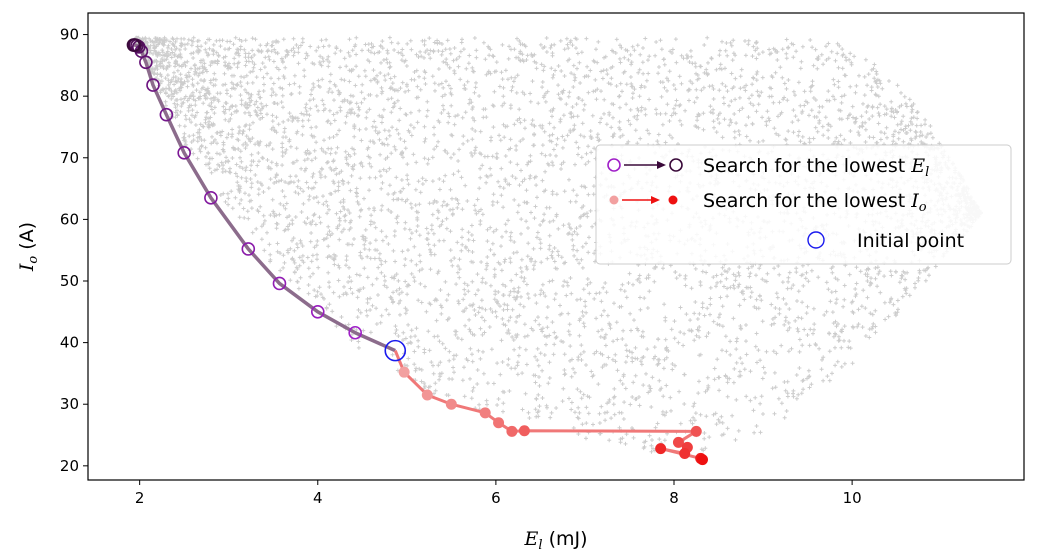 The width and height of the screenshot is (1037, 559). Describe the element at coordinates (140, 498) in the screenshot. I see `x-tick-label: 2` at that location.